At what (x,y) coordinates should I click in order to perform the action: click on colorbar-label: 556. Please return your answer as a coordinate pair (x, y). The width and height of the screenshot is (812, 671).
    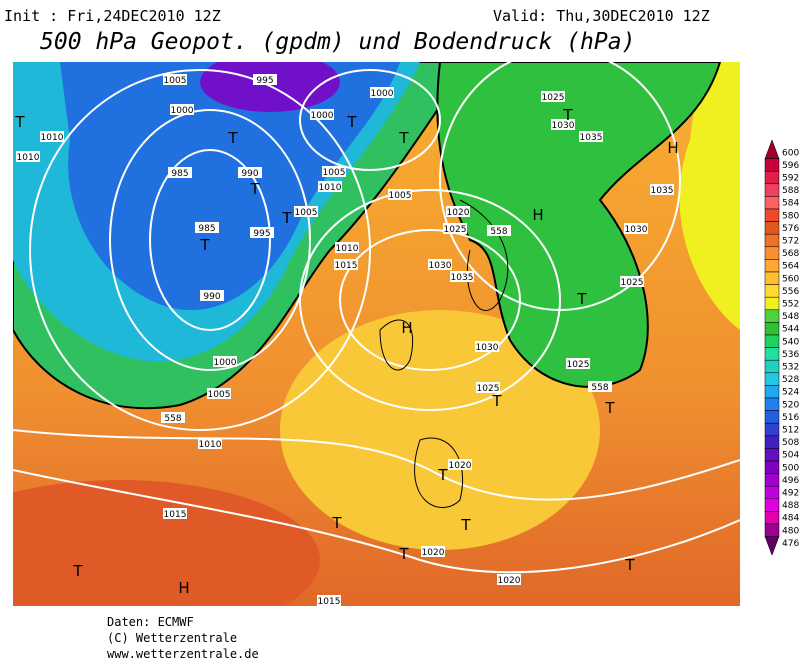
    Looking at the image, I should click on (790, 292).